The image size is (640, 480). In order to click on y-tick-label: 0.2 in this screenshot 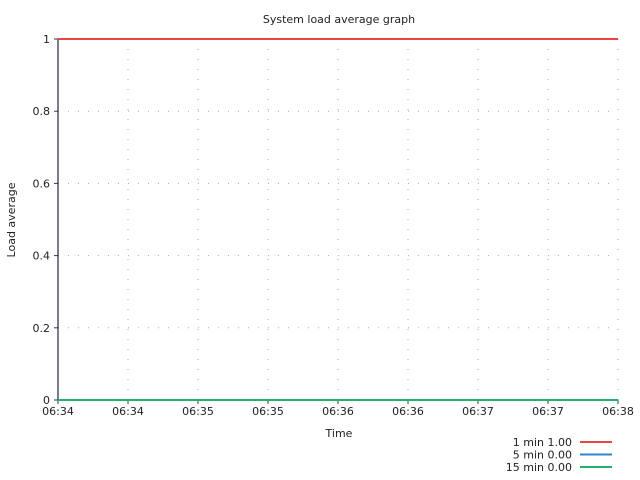, I will do `click(42, 328)`.